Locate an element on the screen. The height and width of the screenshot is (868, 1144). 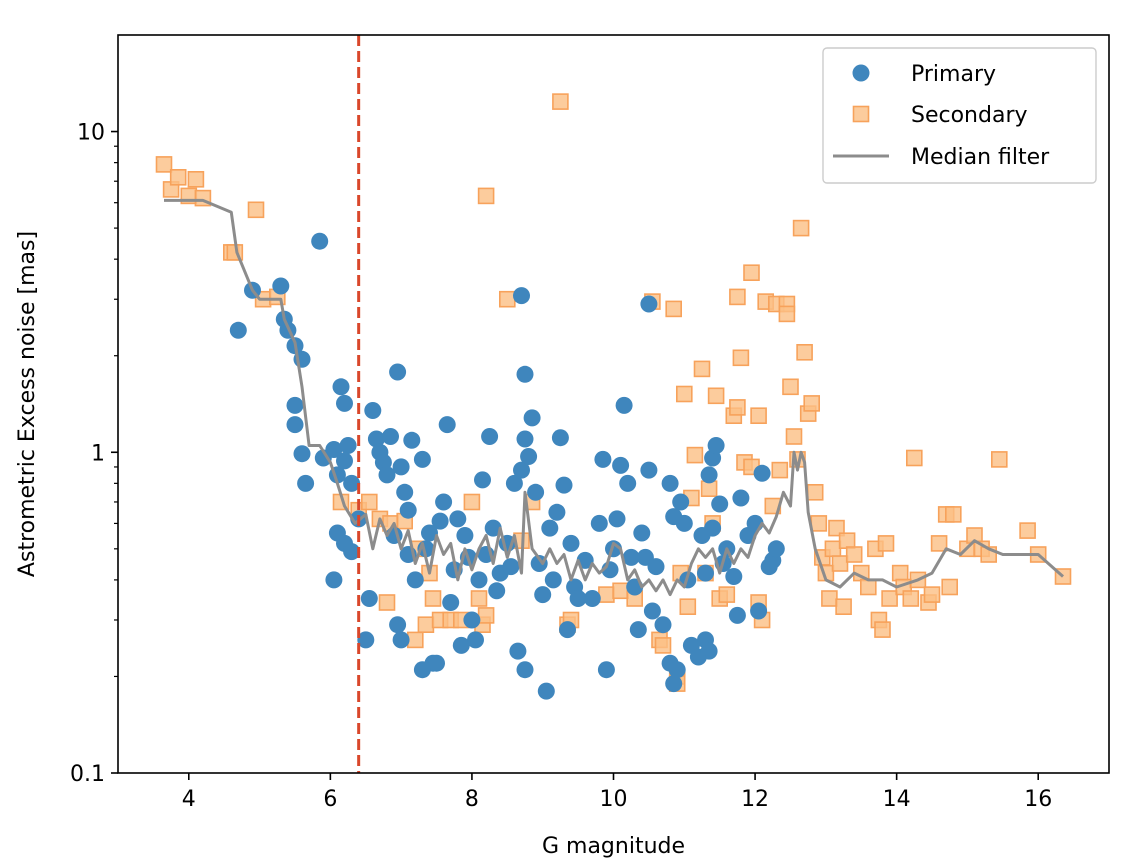
x-tick-label-1: 6 is located at coordinates (330, 799).